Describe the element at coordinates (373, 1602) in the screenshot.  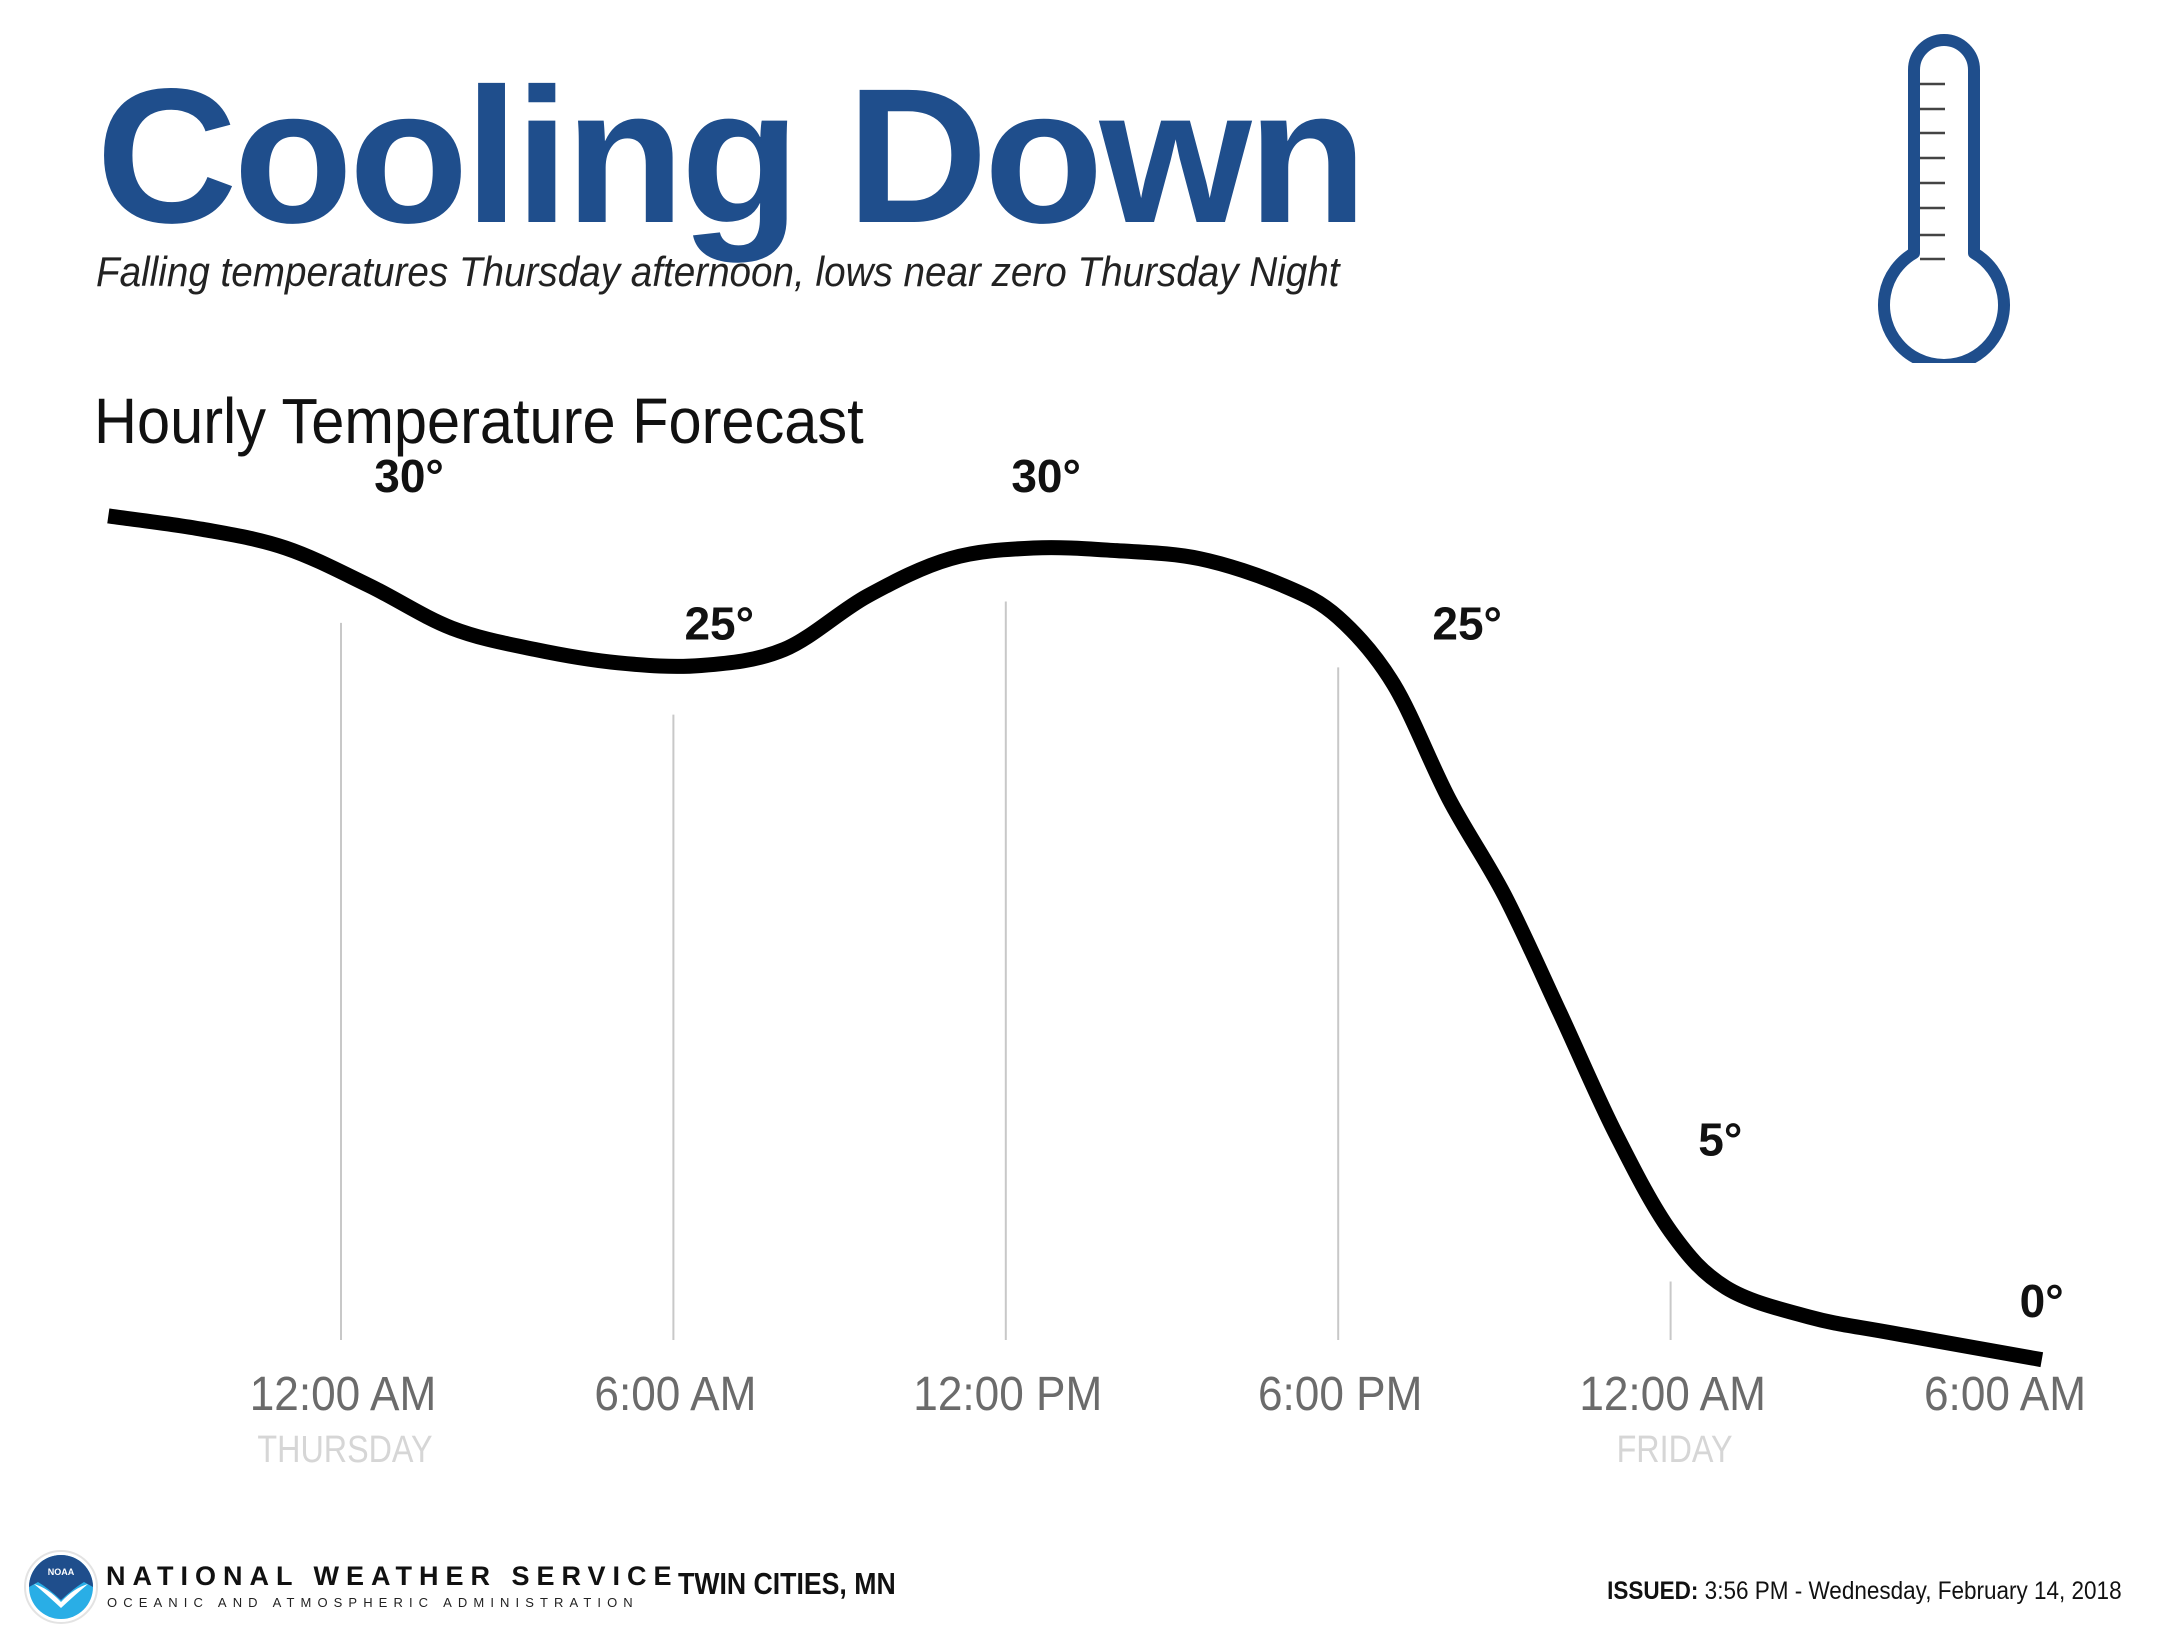
I see `agency-subtitle: OCEANIC AND ATMOSPHERIC ADMINISTRATION` at that location.